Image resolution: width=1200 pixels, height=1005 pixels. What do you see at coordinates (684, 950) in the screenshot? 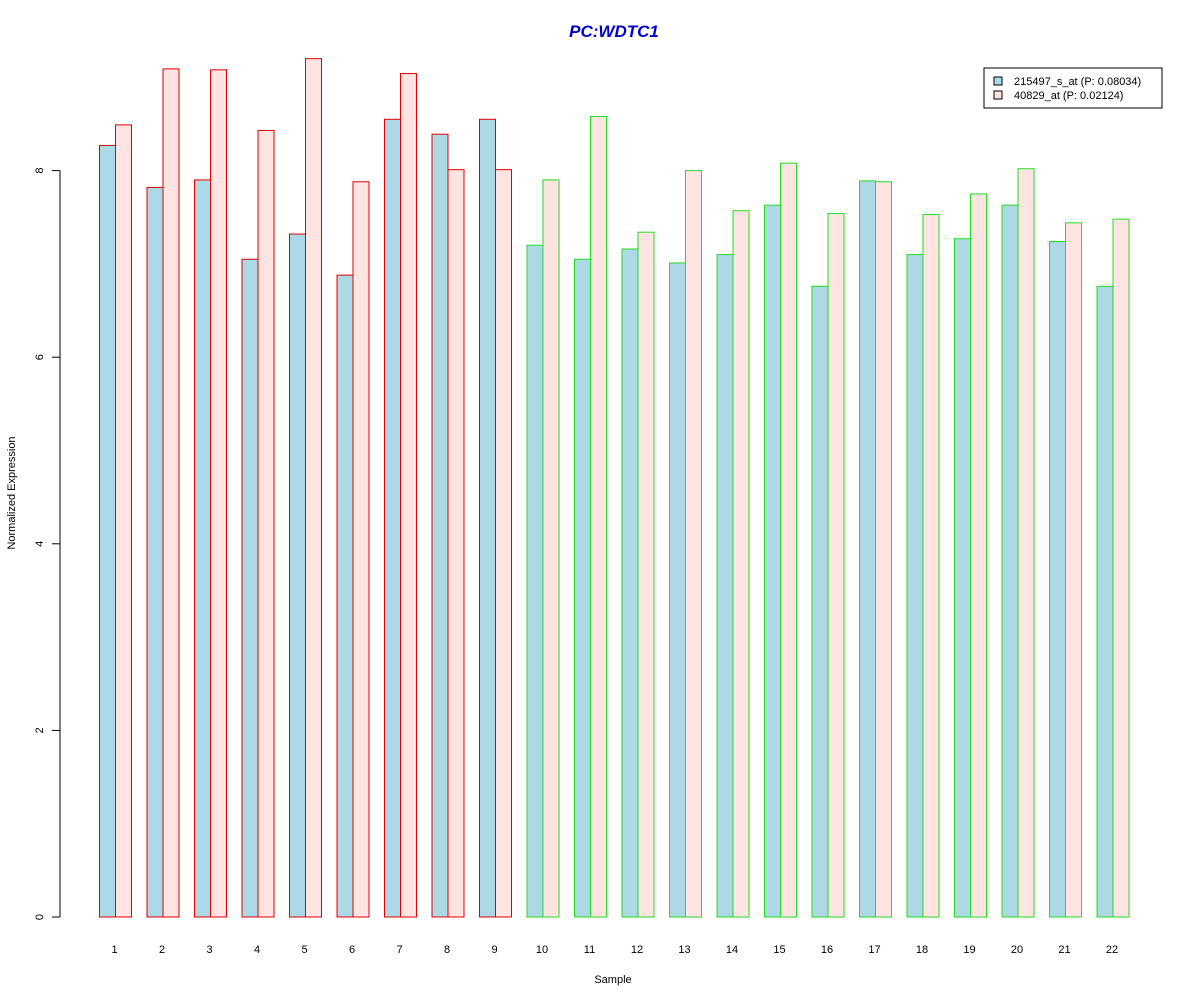
I see `x-tick-label: 13` at bounding box center [684, 950].